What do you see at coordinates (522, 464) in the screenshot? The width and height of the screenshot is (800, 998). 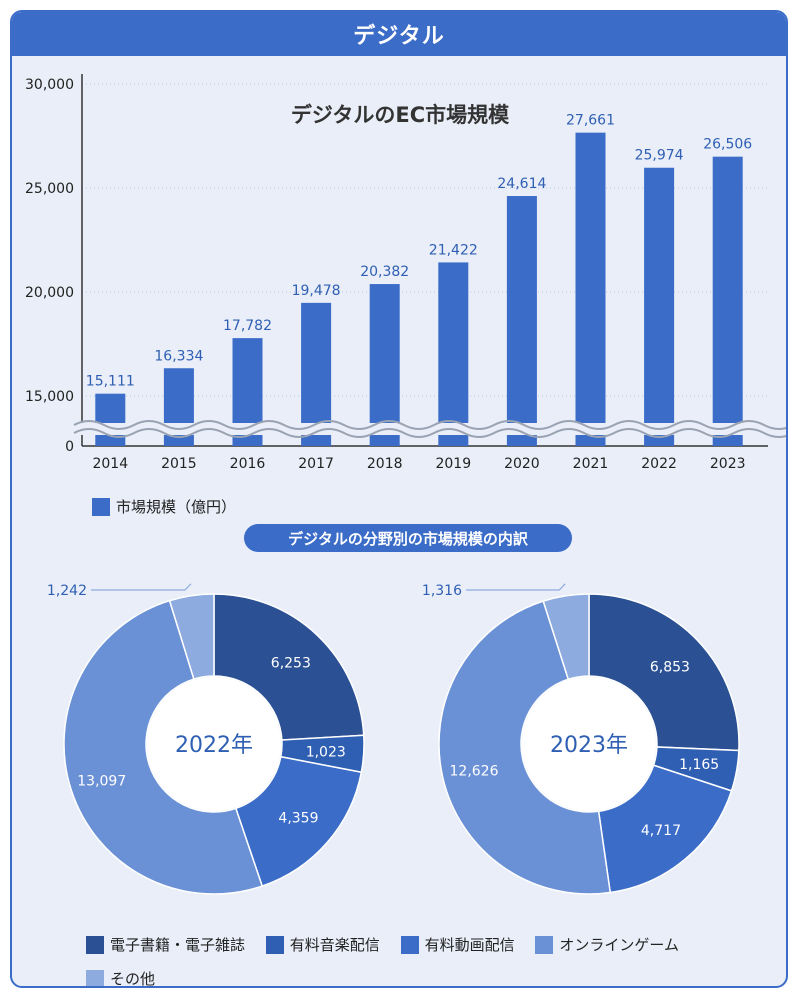 I see `x-tick-label: 2020` at bounding box center [522, 464].